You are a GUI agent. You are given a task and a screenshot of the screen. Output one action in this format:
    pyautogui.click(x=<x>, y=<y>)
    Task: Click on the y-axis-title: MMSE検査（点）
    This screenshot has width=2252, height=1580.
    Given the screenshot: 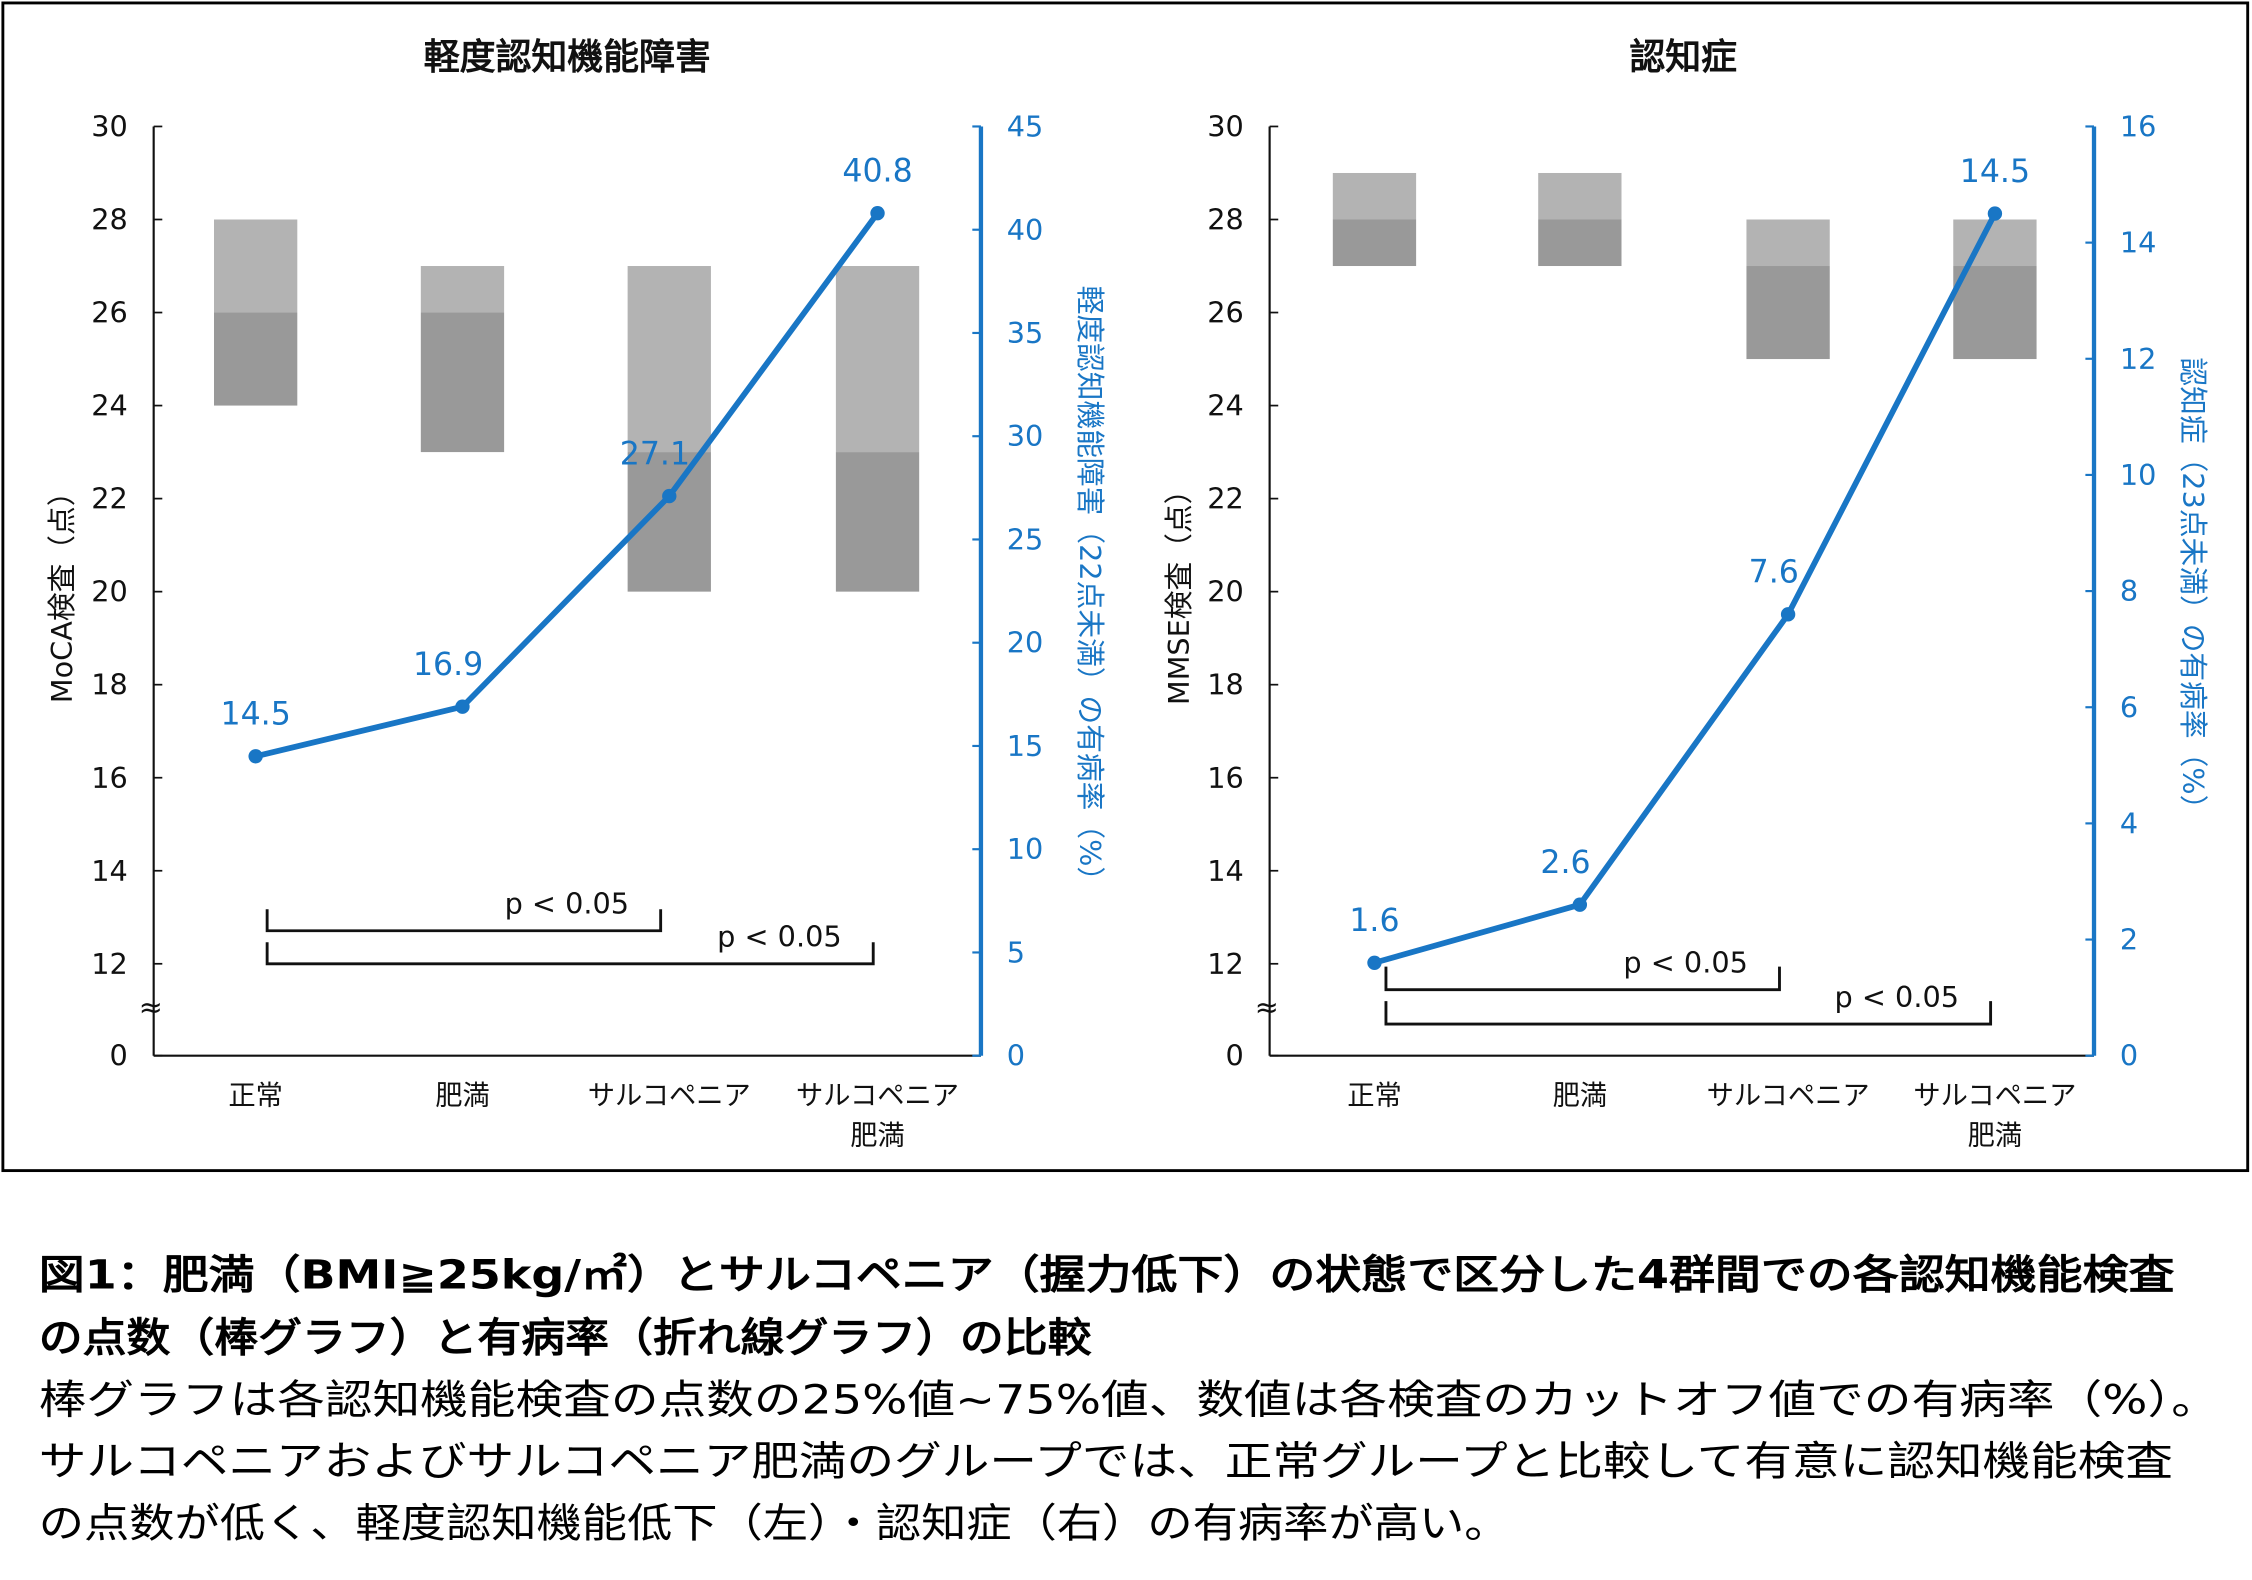 What is the action you would take?
    pyautogui.click(x=1179, y=591)
    